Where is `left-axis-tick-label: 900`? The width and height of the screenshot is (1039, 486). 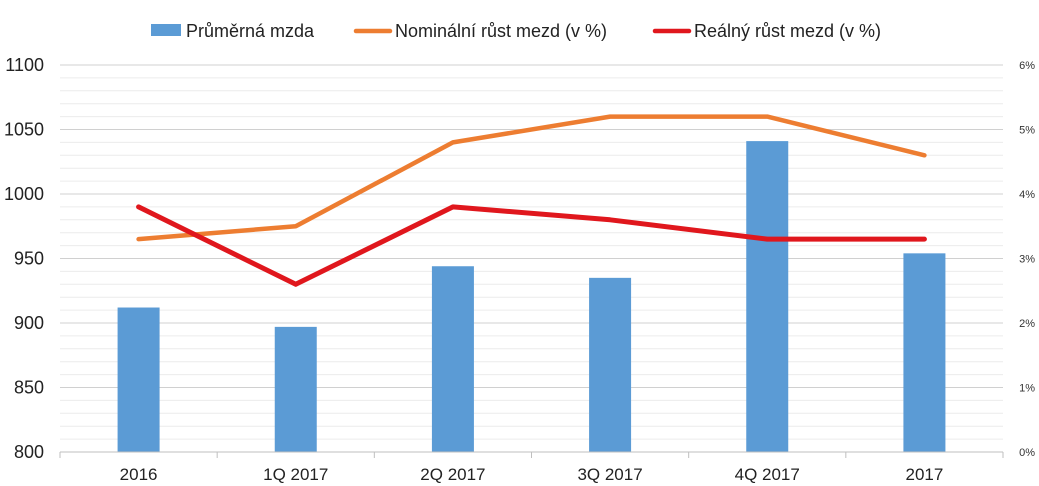
left-axis-tick-label: 900 is located at coordinates (29, 323).